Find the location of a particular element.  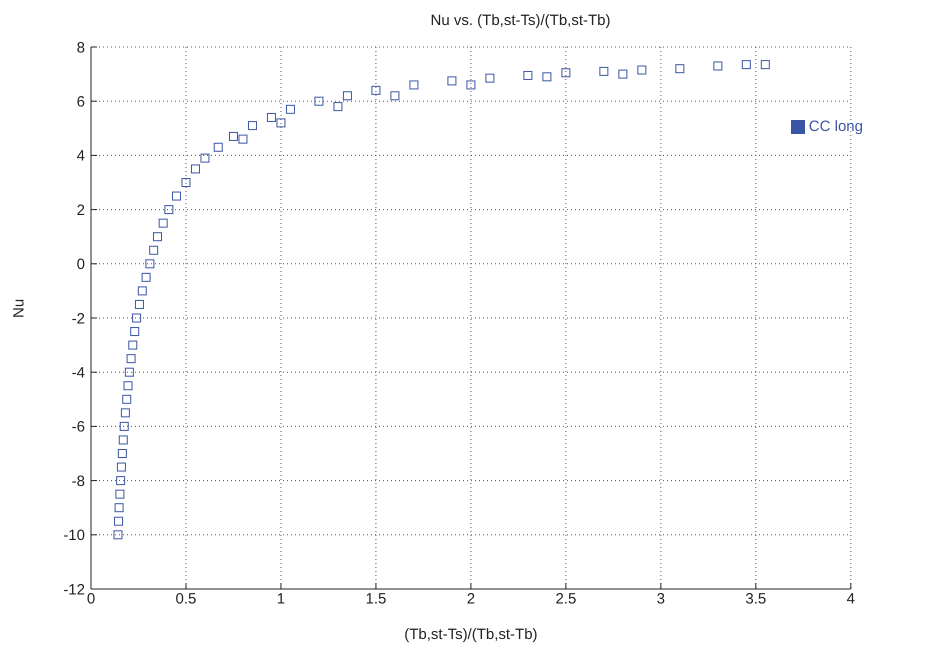

legend-label: CC long is located at coordinates (835, 126).